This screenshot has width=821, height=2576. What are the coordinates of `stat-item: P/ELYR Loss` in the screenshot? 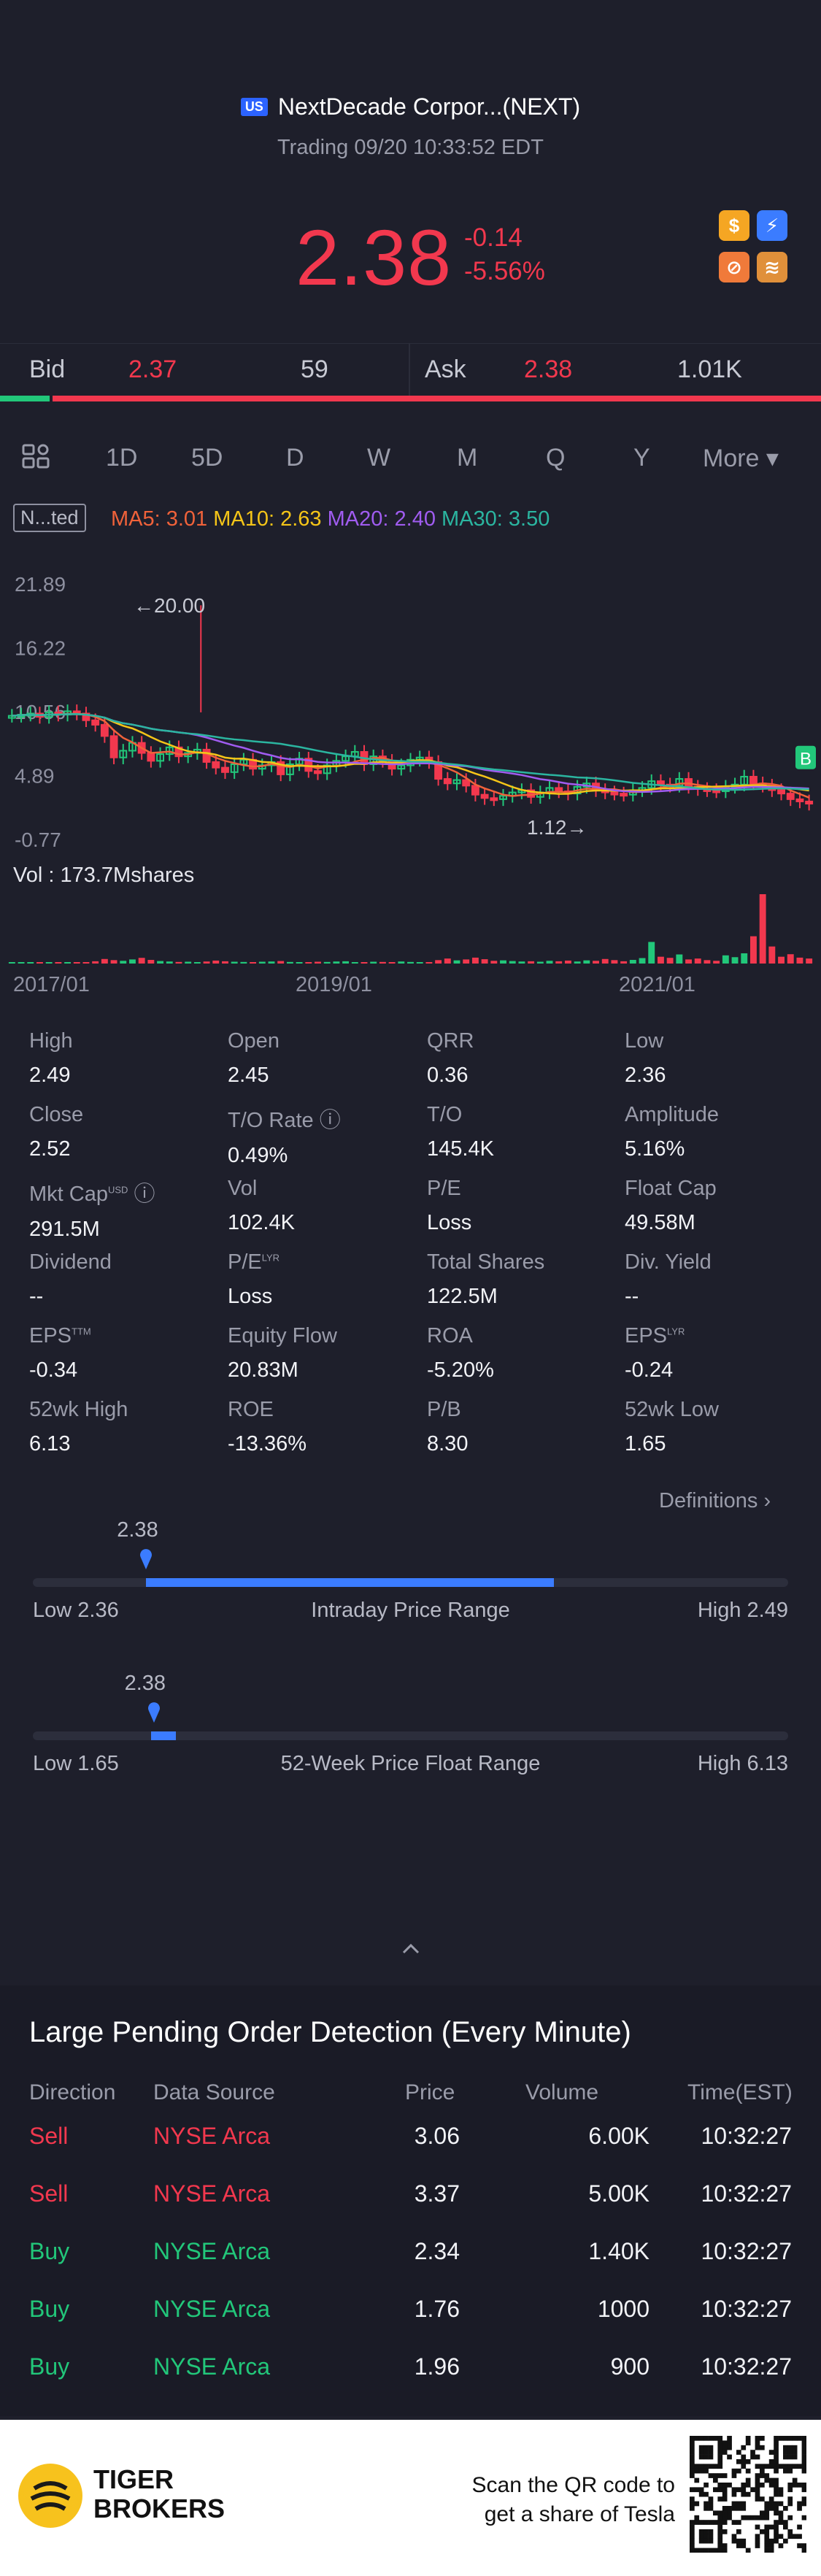 It's located at (254, 1279).